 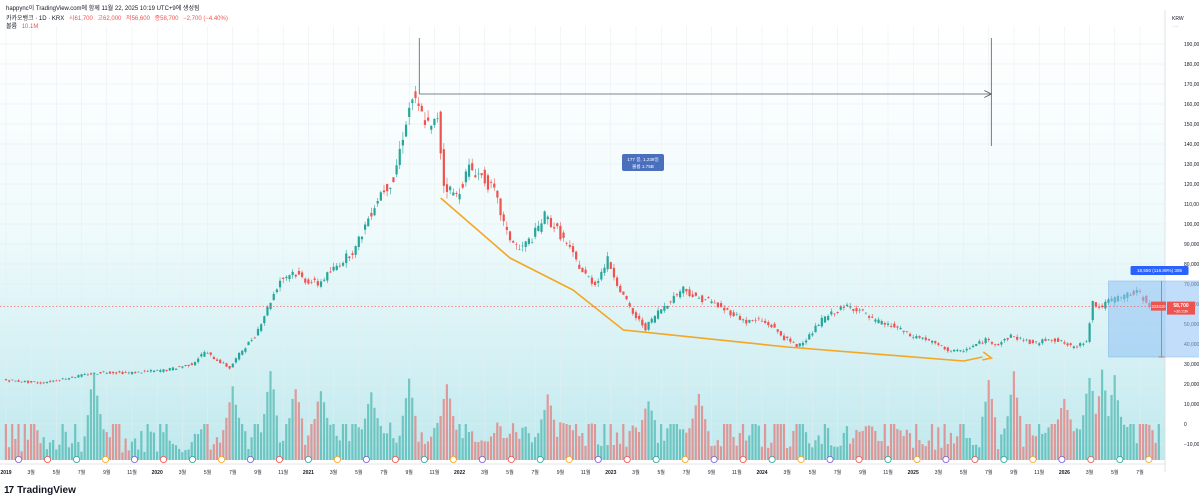 I want to click on x-tick-label: 3월, so click(x=788, y=472).